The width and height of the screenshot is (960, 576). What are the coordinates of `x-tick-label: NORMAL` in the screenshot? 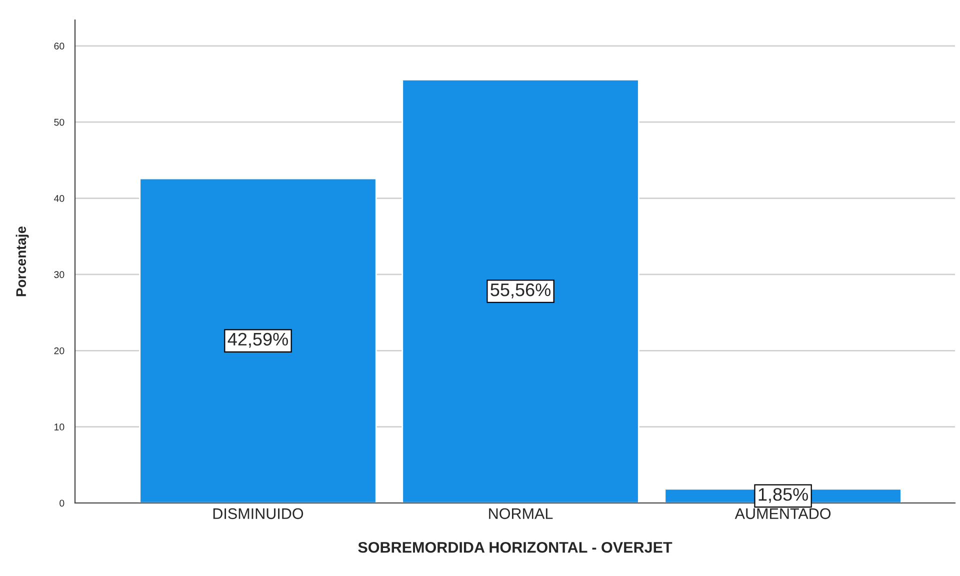 It's located at (521, 514).